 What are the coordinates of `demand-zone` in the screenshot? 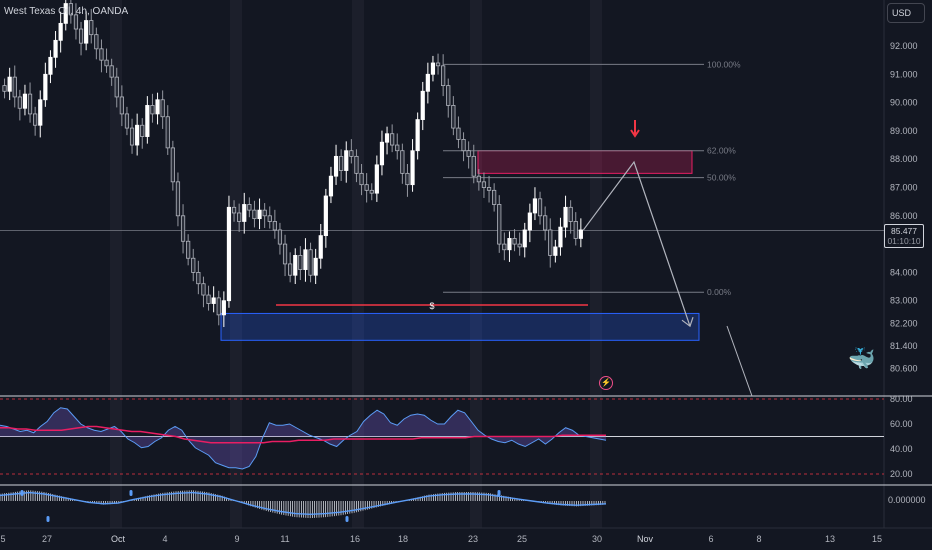 It's located at (460, 326).